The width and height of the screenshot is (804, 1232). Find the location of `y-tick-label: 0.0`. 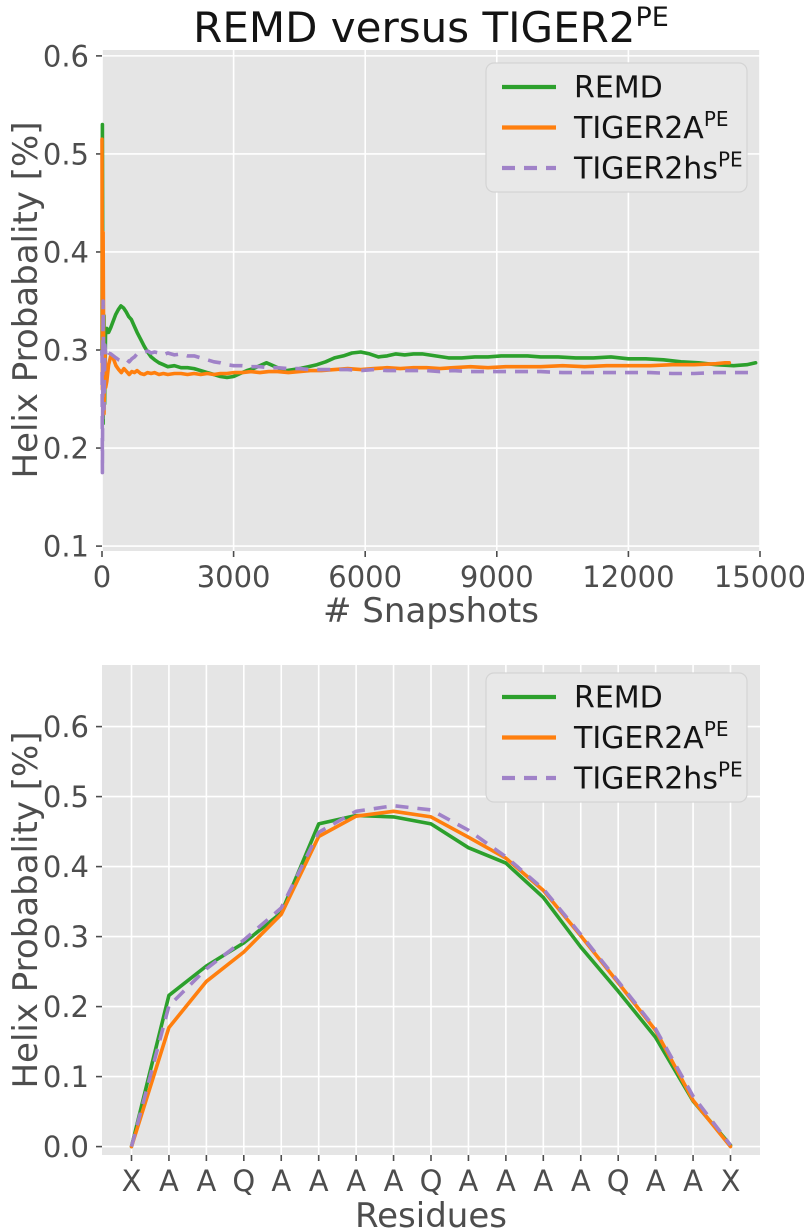

y-tick-label: 0.0 is located at coordinates (66, 1147).